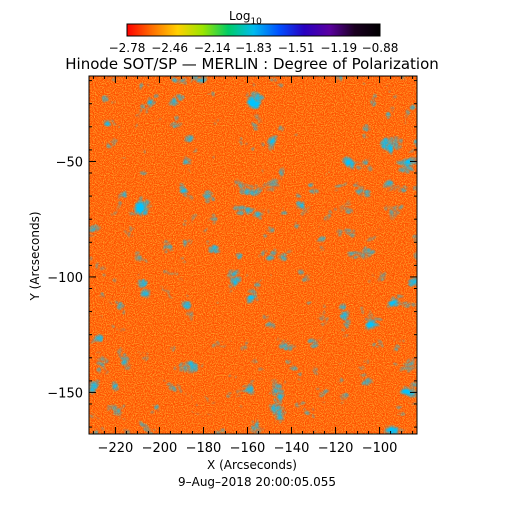  Describe the element at coordinates (257, 482) in the screenshot. I see `observation-date: 9–Aug–2018 20:00:05.055` at that location.